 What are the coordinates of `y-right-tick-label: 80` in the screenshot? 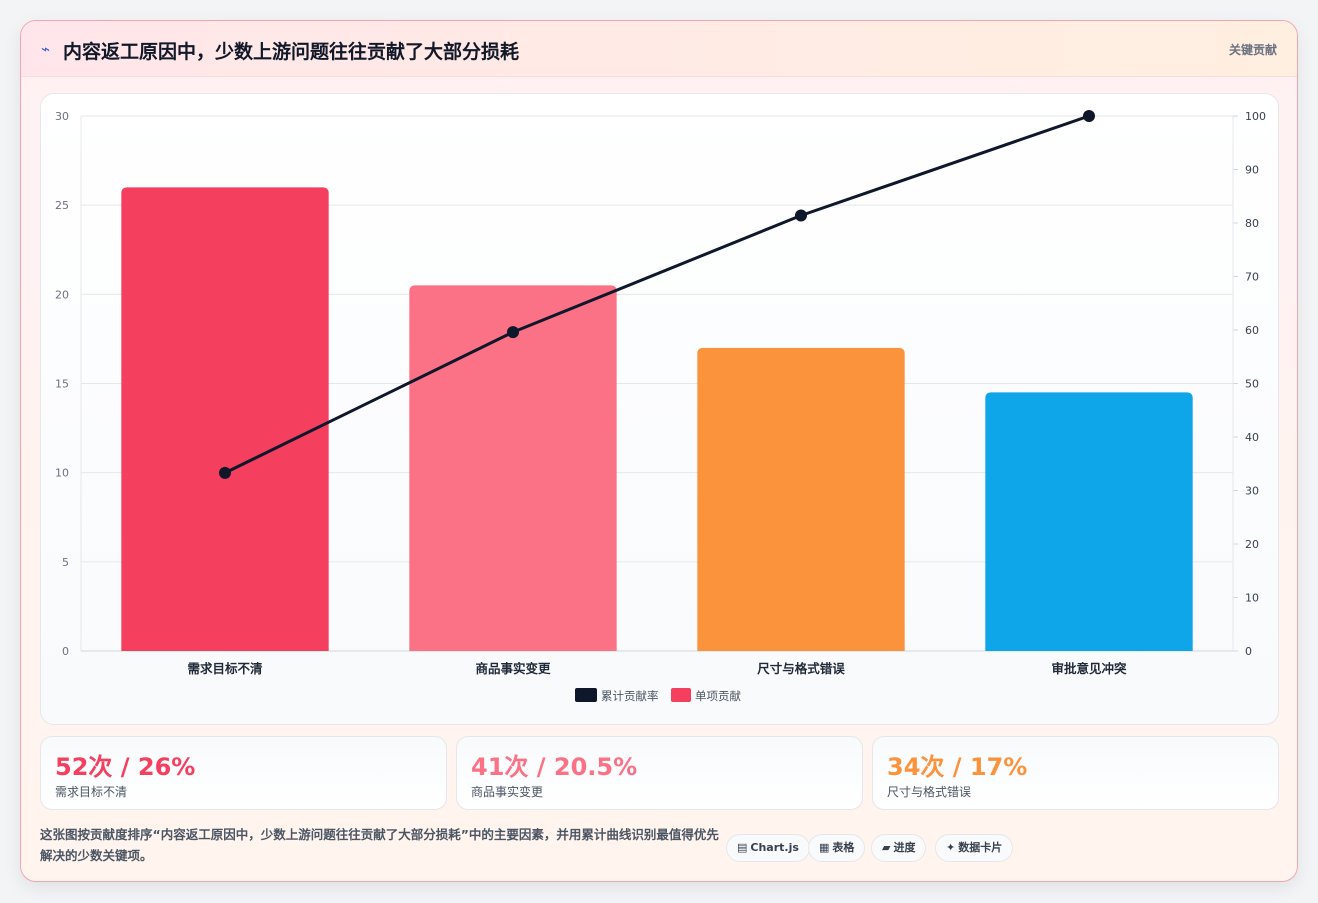 It's located at (1252, 223).